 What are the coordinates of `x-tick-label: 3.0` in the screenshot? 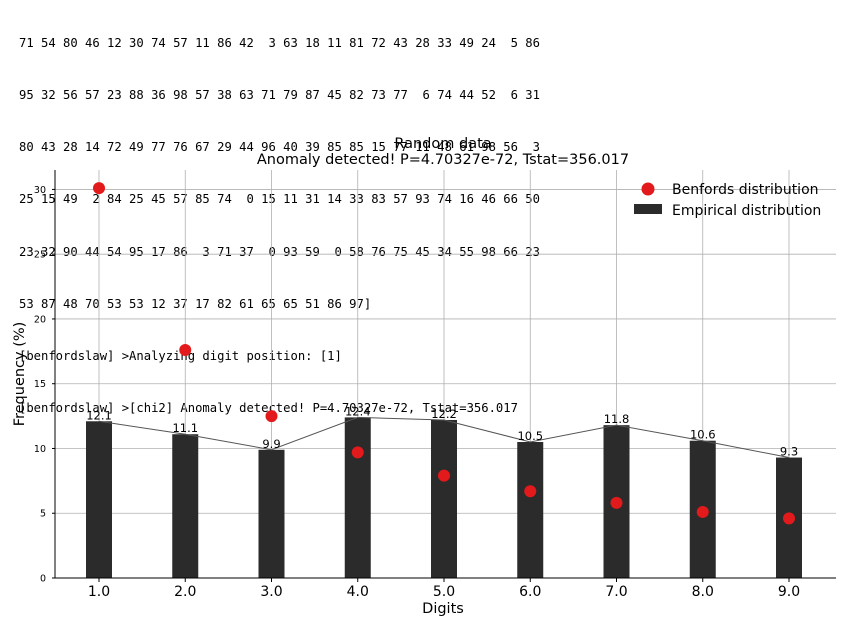 It's located at (271, 592).